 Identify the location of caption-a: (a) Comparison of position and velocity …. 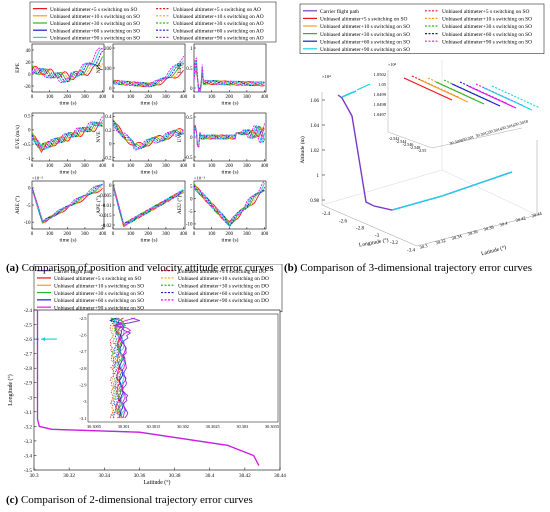
(140, 268).